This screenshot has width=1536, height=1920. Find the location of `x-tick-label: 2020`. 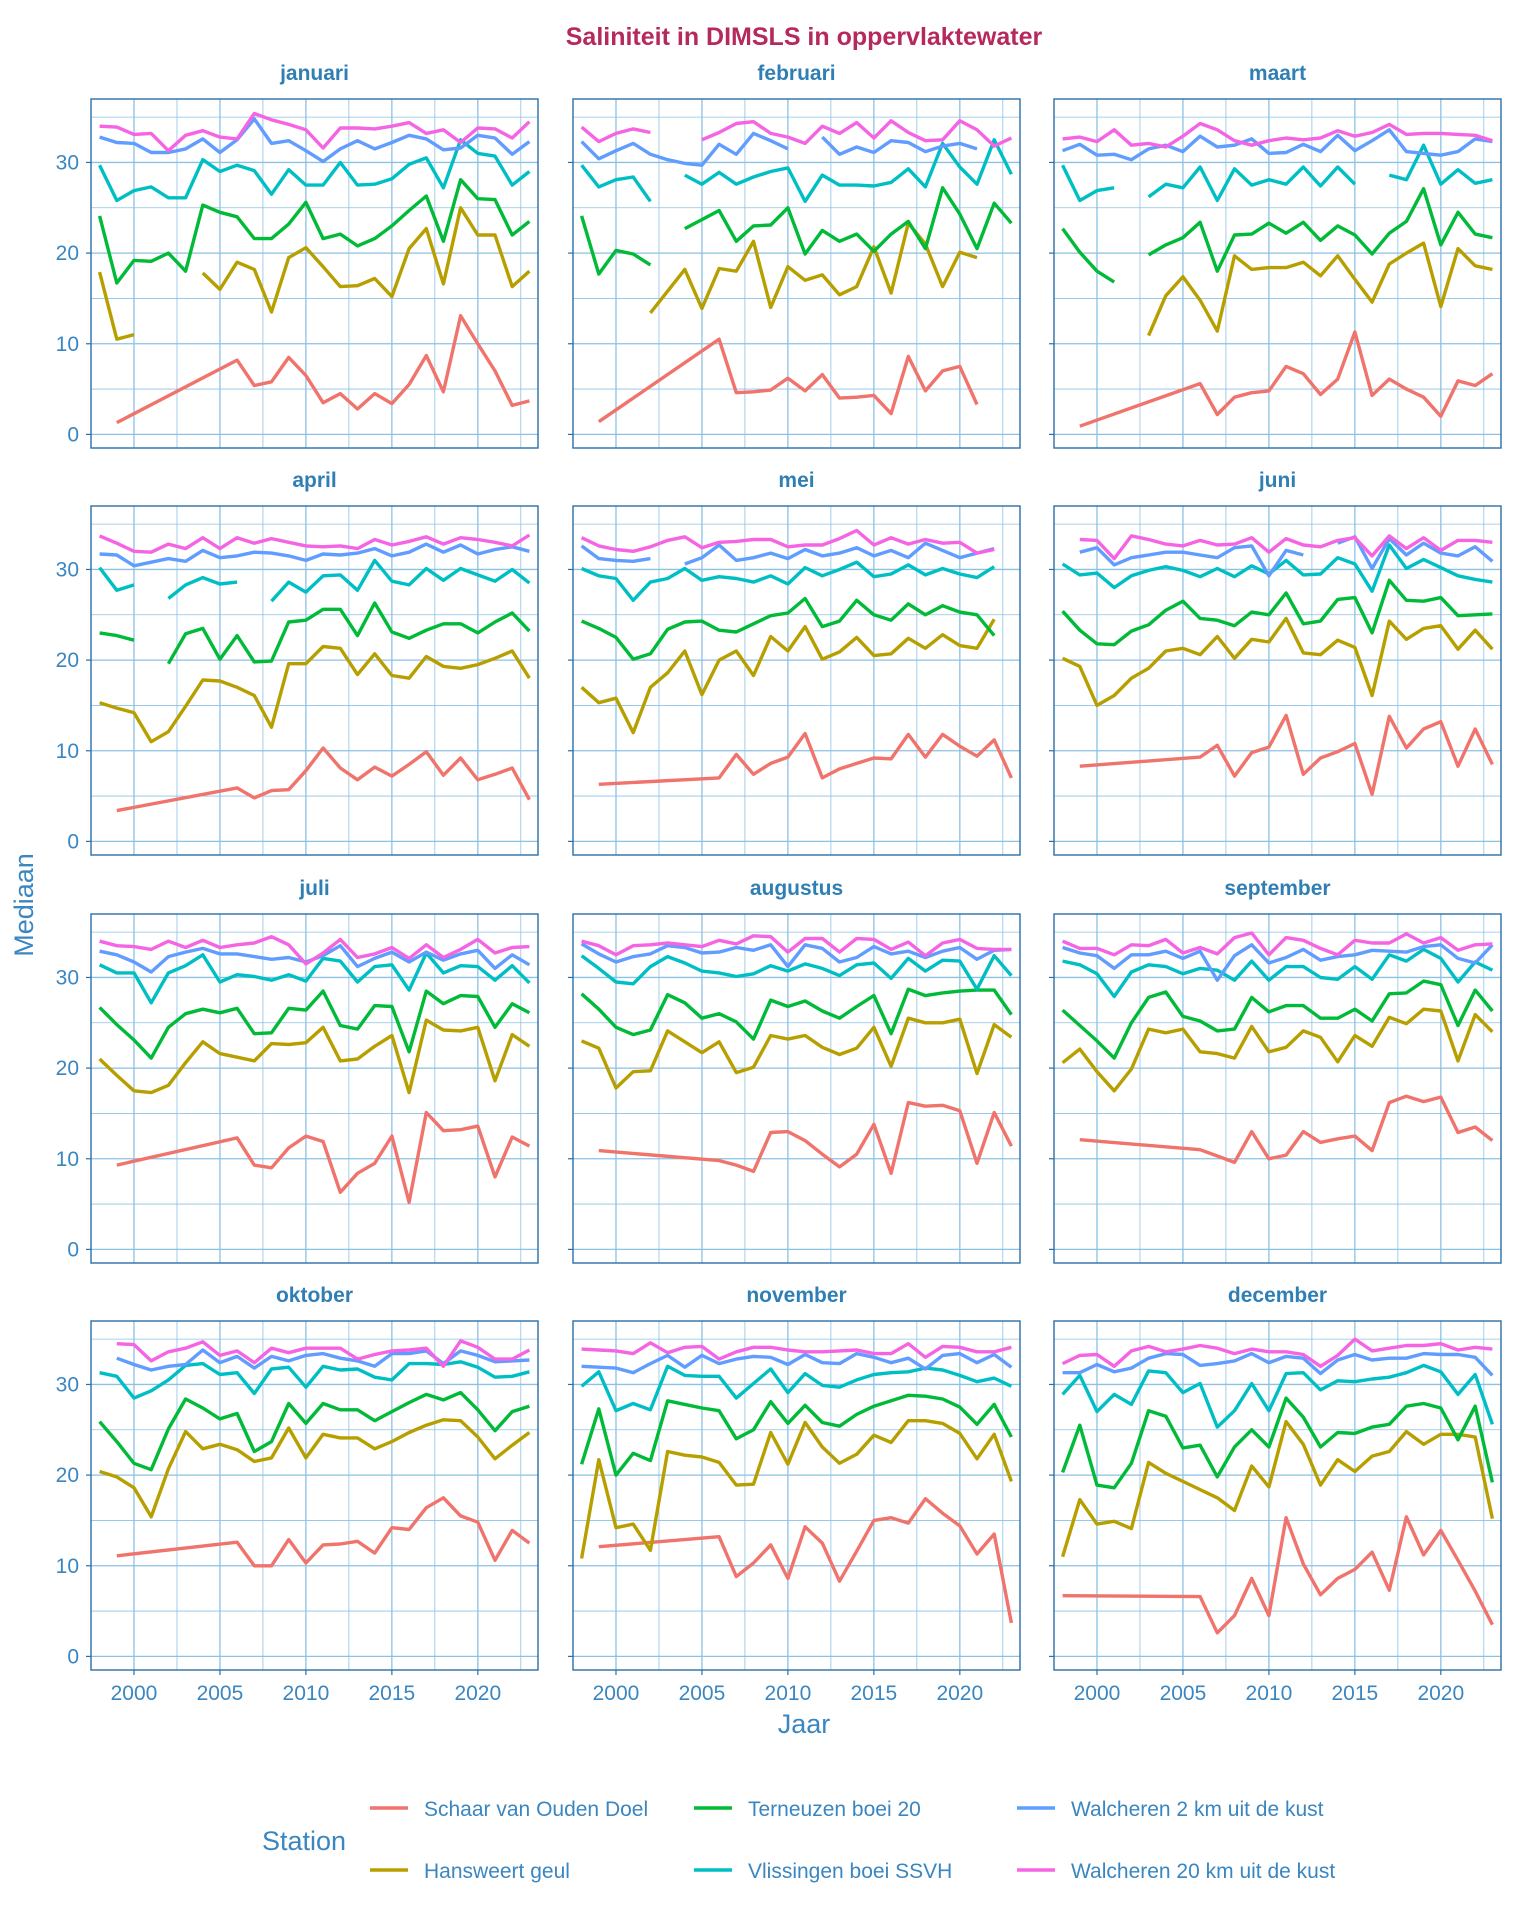

x-tick-label: 2020 is located at coordinates (959, 1693).